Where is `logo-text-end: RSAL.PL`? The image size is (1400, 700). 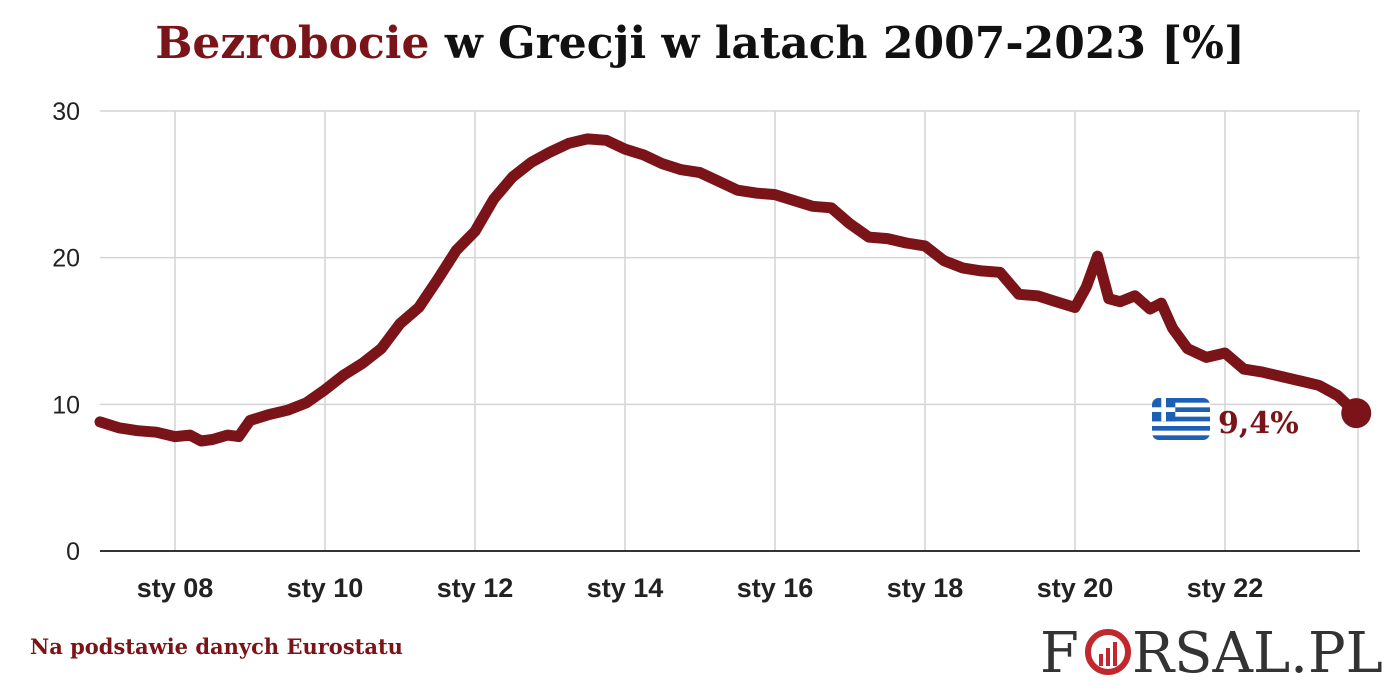 logo-text-end: RSAL.PL is located at coordinates (1257, 652).